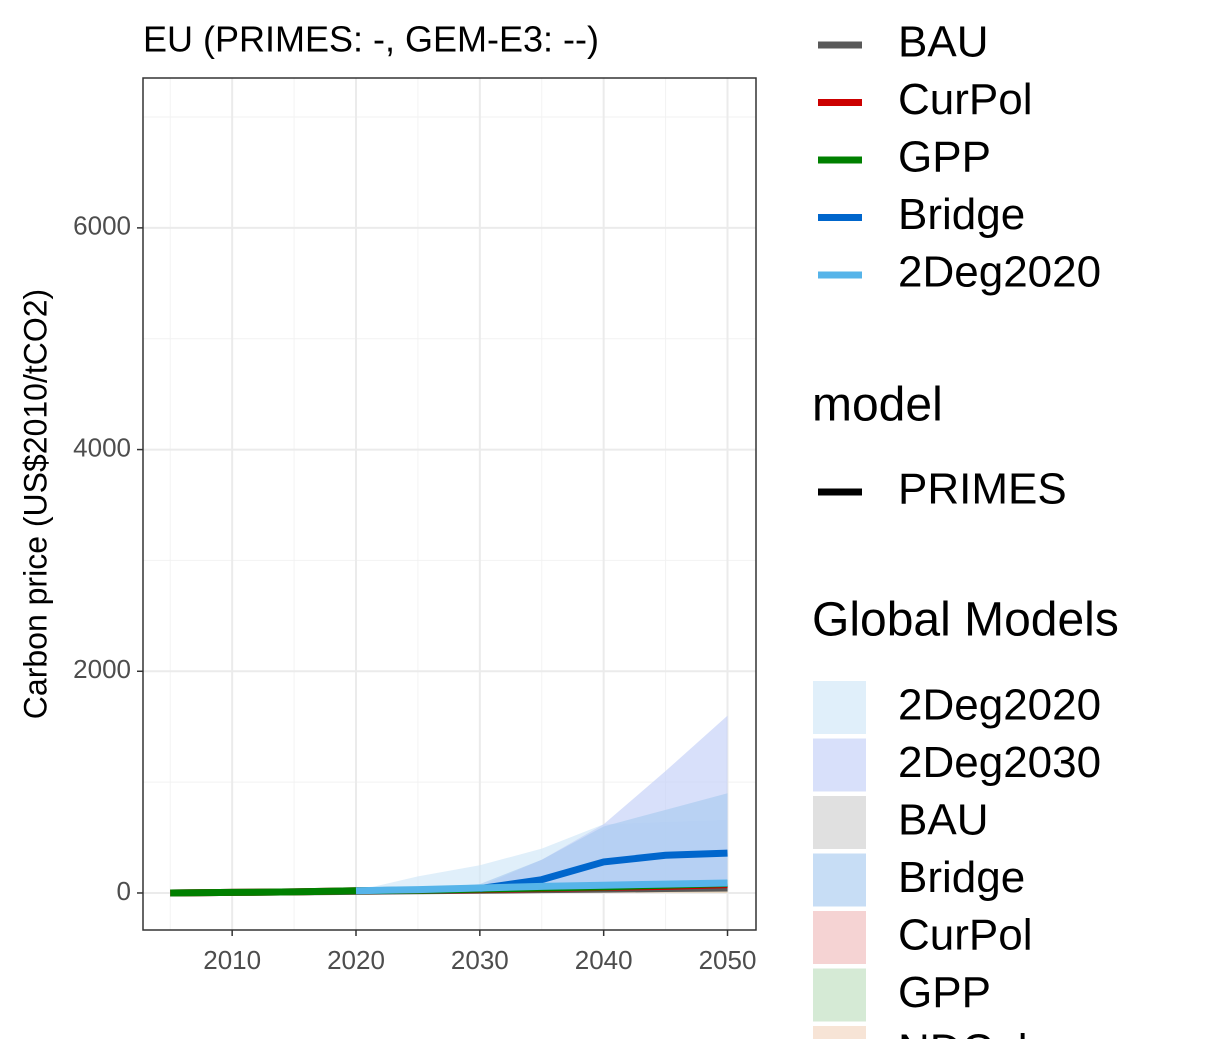 The width and height of the screenshot is (1228, 1039). Describe the element at coordinates (356, 960) in the screenshot. I see `x-tick-label: 2020` at that location.